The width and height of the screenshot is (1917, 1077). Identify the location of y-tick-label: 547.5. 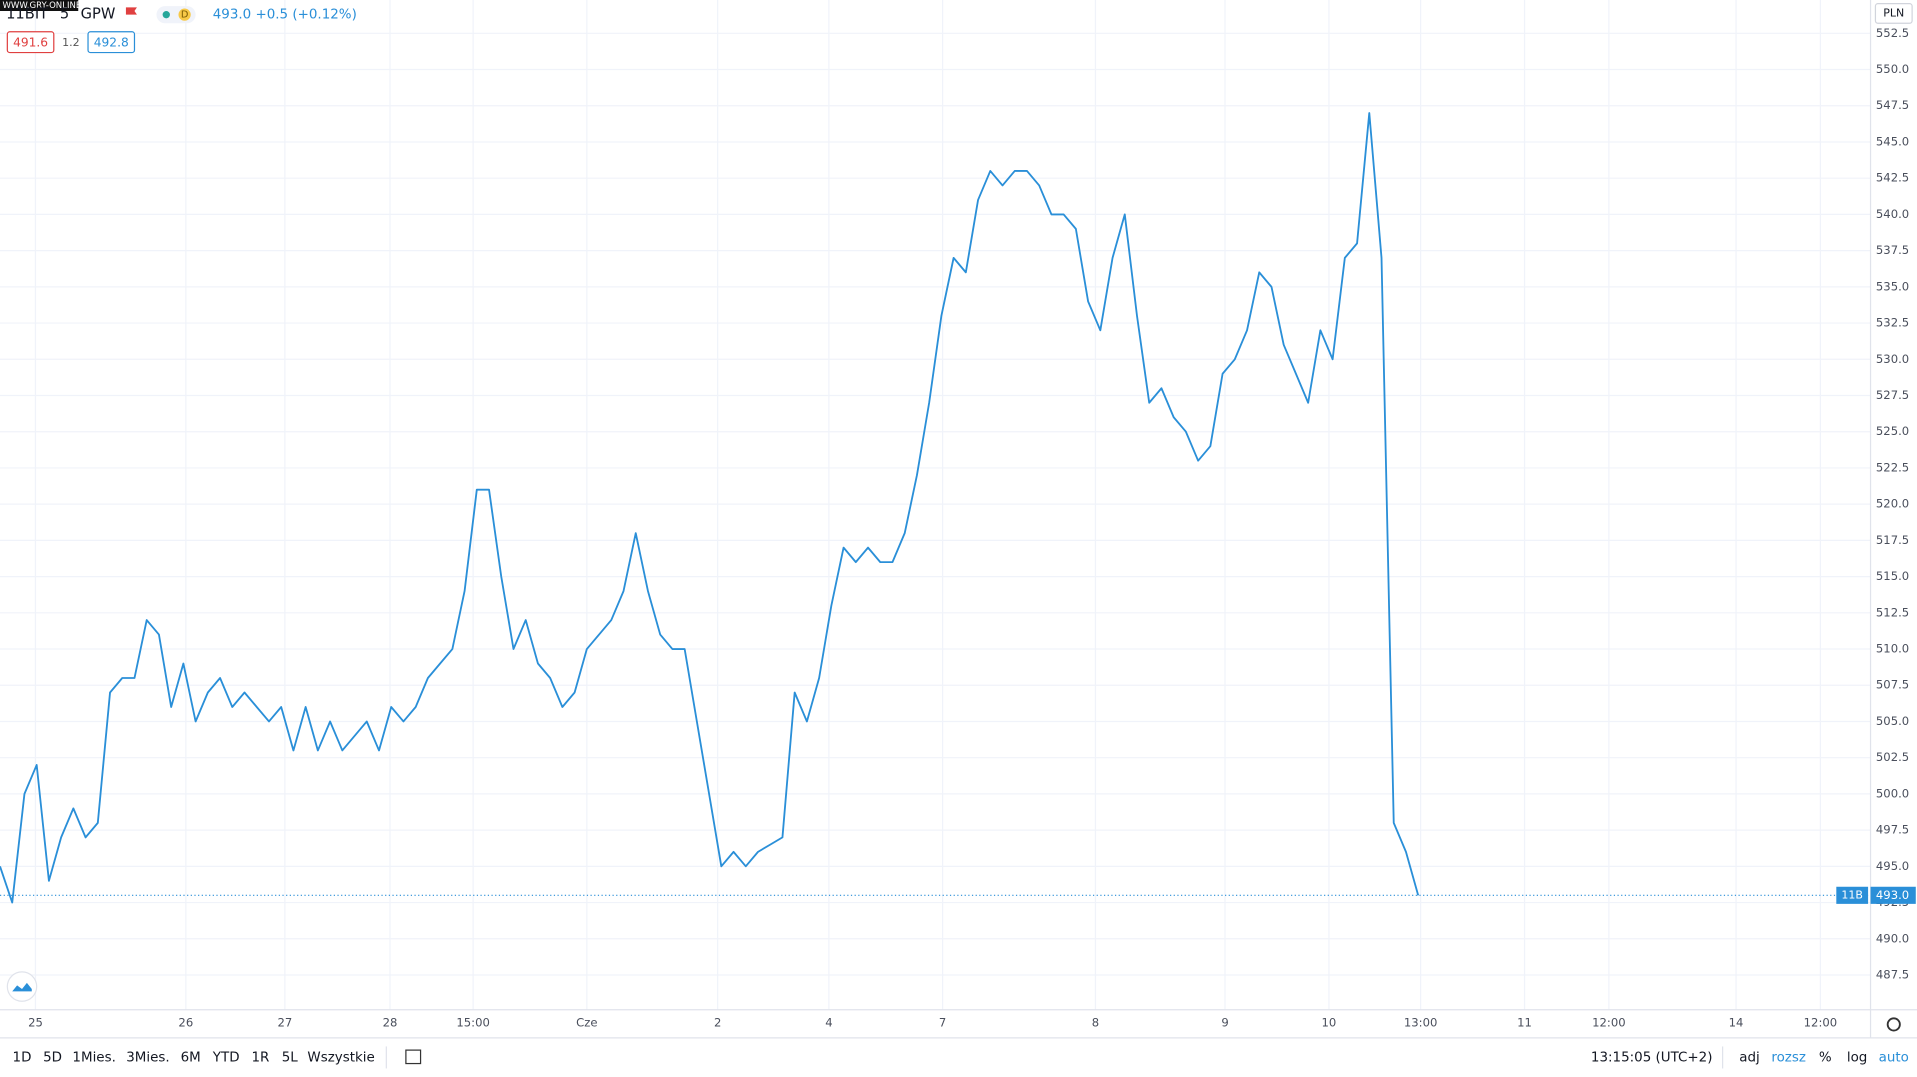
(1892, 105).